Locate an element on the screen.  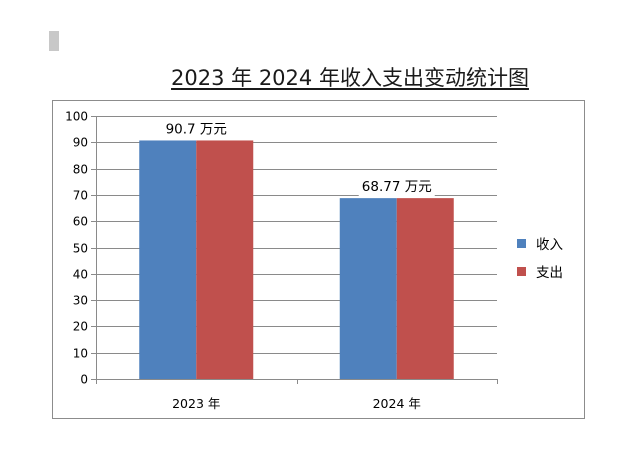
data-label: 68.77 万元 is located at coordinates (397, 187).